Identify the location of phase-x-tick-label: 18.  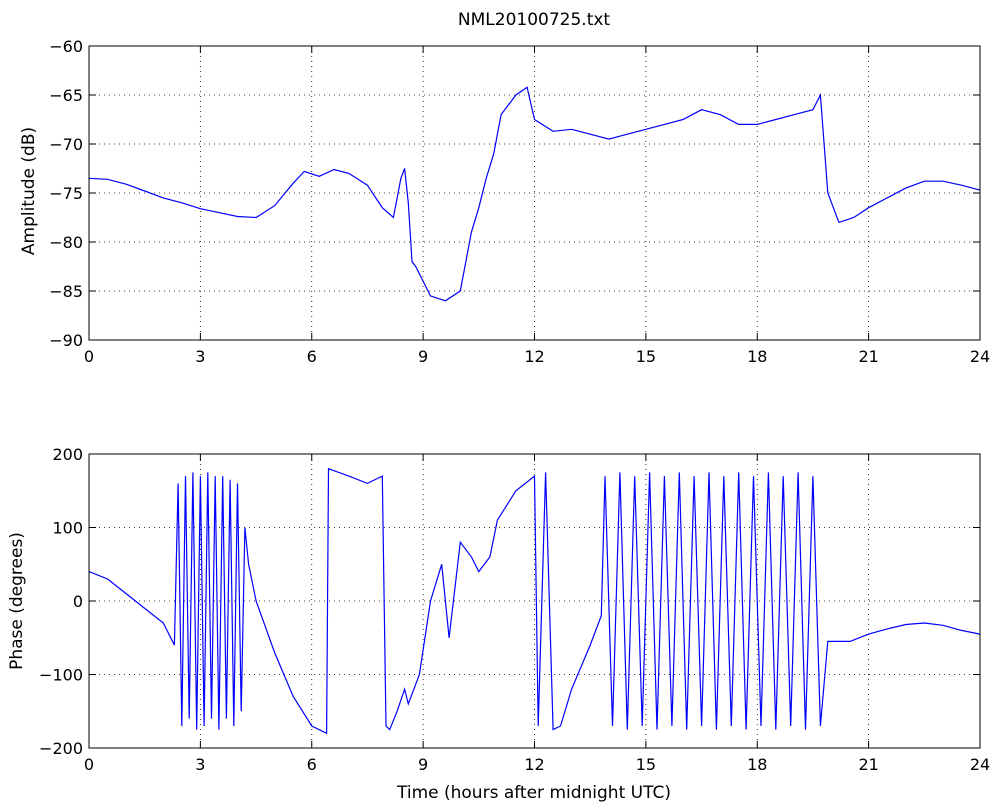
(757, 764).